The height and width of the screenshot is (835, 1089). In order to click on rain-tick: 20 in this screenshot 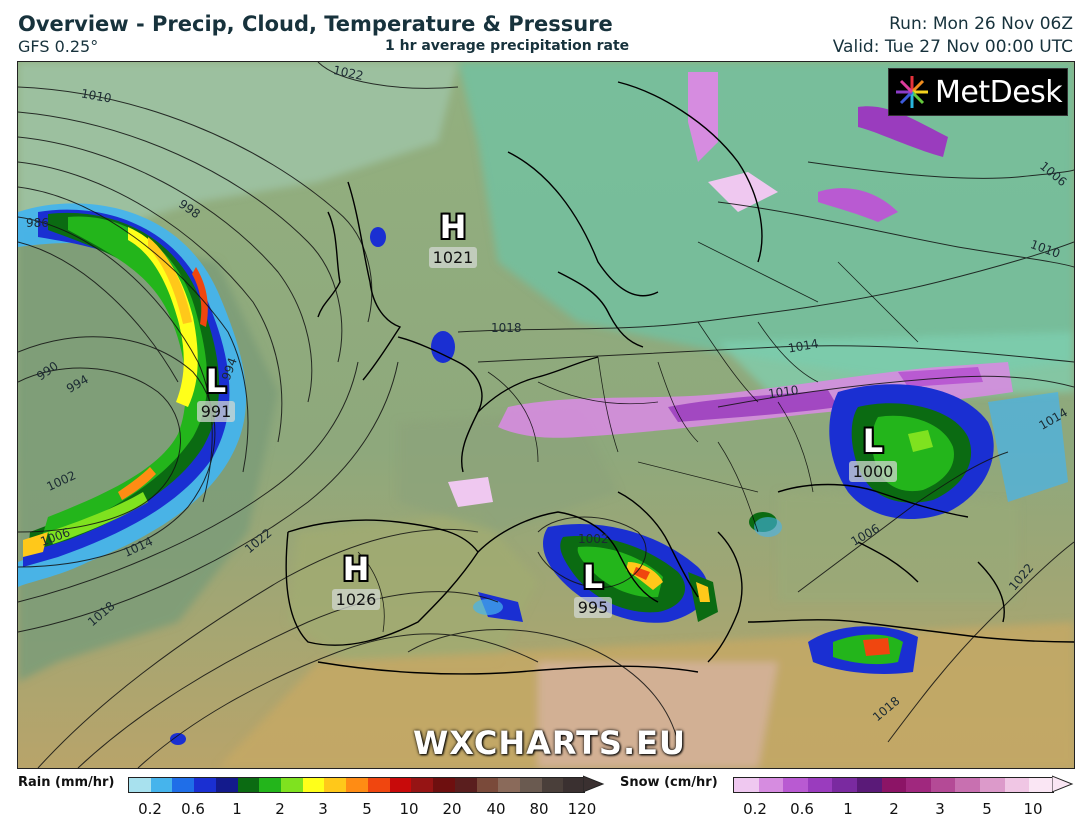, I will do `click(452, 809)`.